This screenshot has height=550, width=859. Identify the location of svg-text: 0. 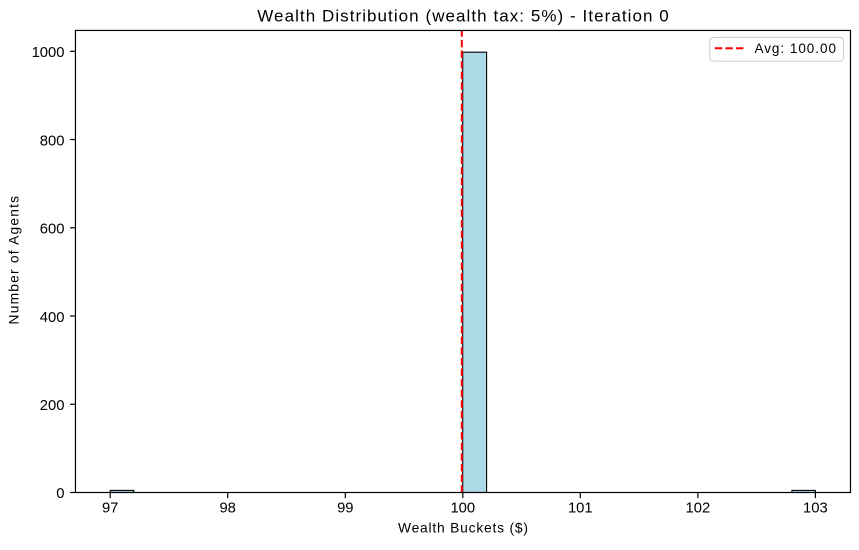
(60, 494).